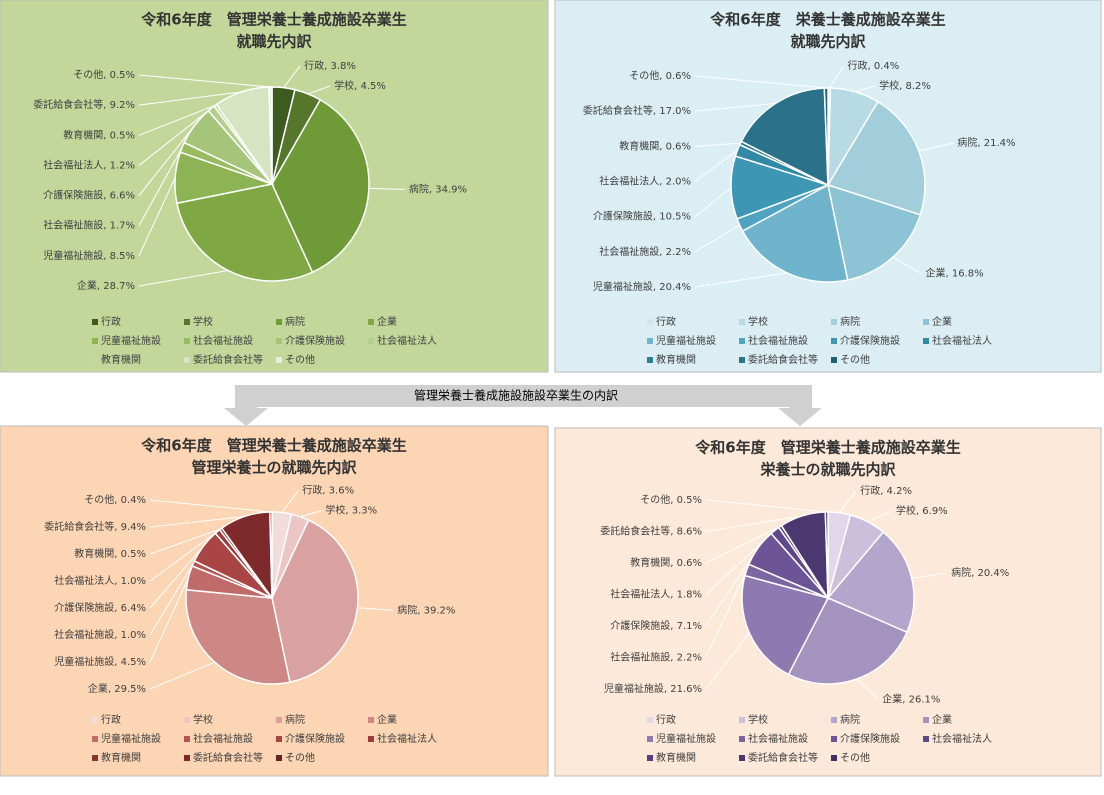  What do you see at coordinates (653, 688) in the screenshot?
I see `data-label: 児童福祉施設, 21.6%` at bounding box center [653, 688].